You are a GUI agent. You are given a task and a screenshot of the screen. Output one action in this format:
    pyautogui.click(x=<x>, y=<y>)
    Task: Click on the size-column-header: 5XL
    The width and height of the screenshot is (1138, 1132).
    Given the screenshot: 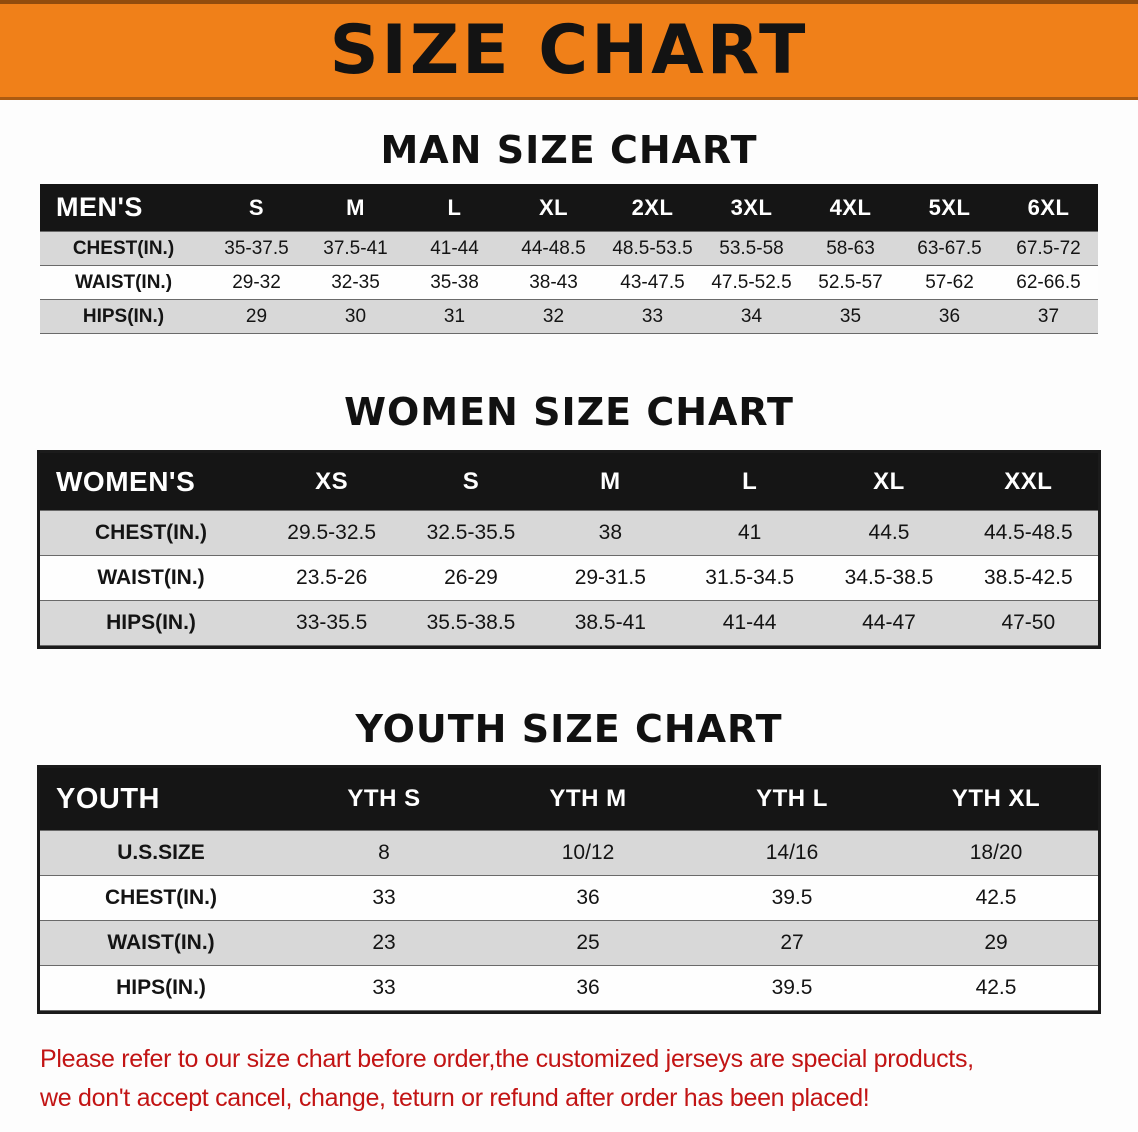 What is the action you would take?
    pyautogui.click(x=949, y=208)
    